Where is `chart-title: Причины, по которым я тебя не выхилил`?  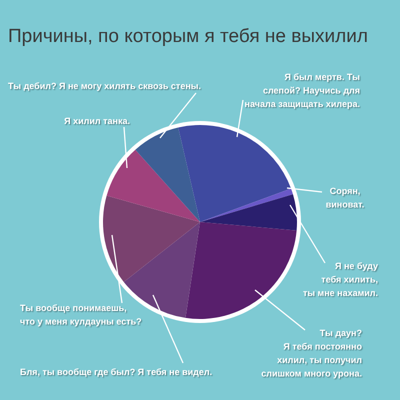 chart-title: Причины, по которым я тебя не выхилил is located at coordinates (188, 36).